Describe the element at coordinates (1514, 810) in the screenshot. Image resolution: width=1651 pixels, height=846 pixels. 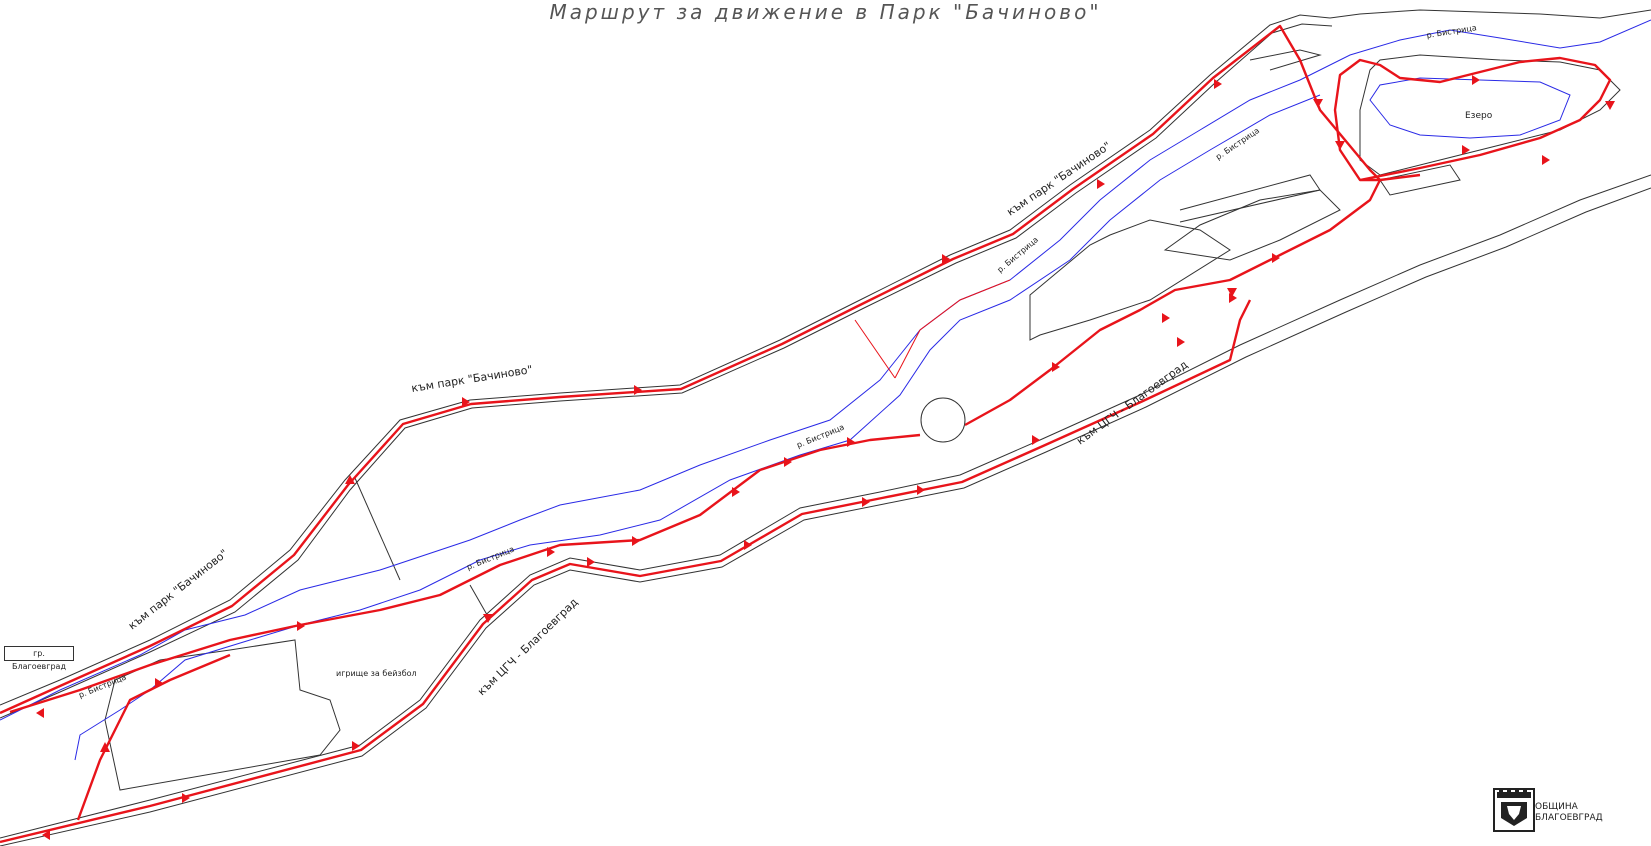
I see `municipality-crest-icon` at that location.